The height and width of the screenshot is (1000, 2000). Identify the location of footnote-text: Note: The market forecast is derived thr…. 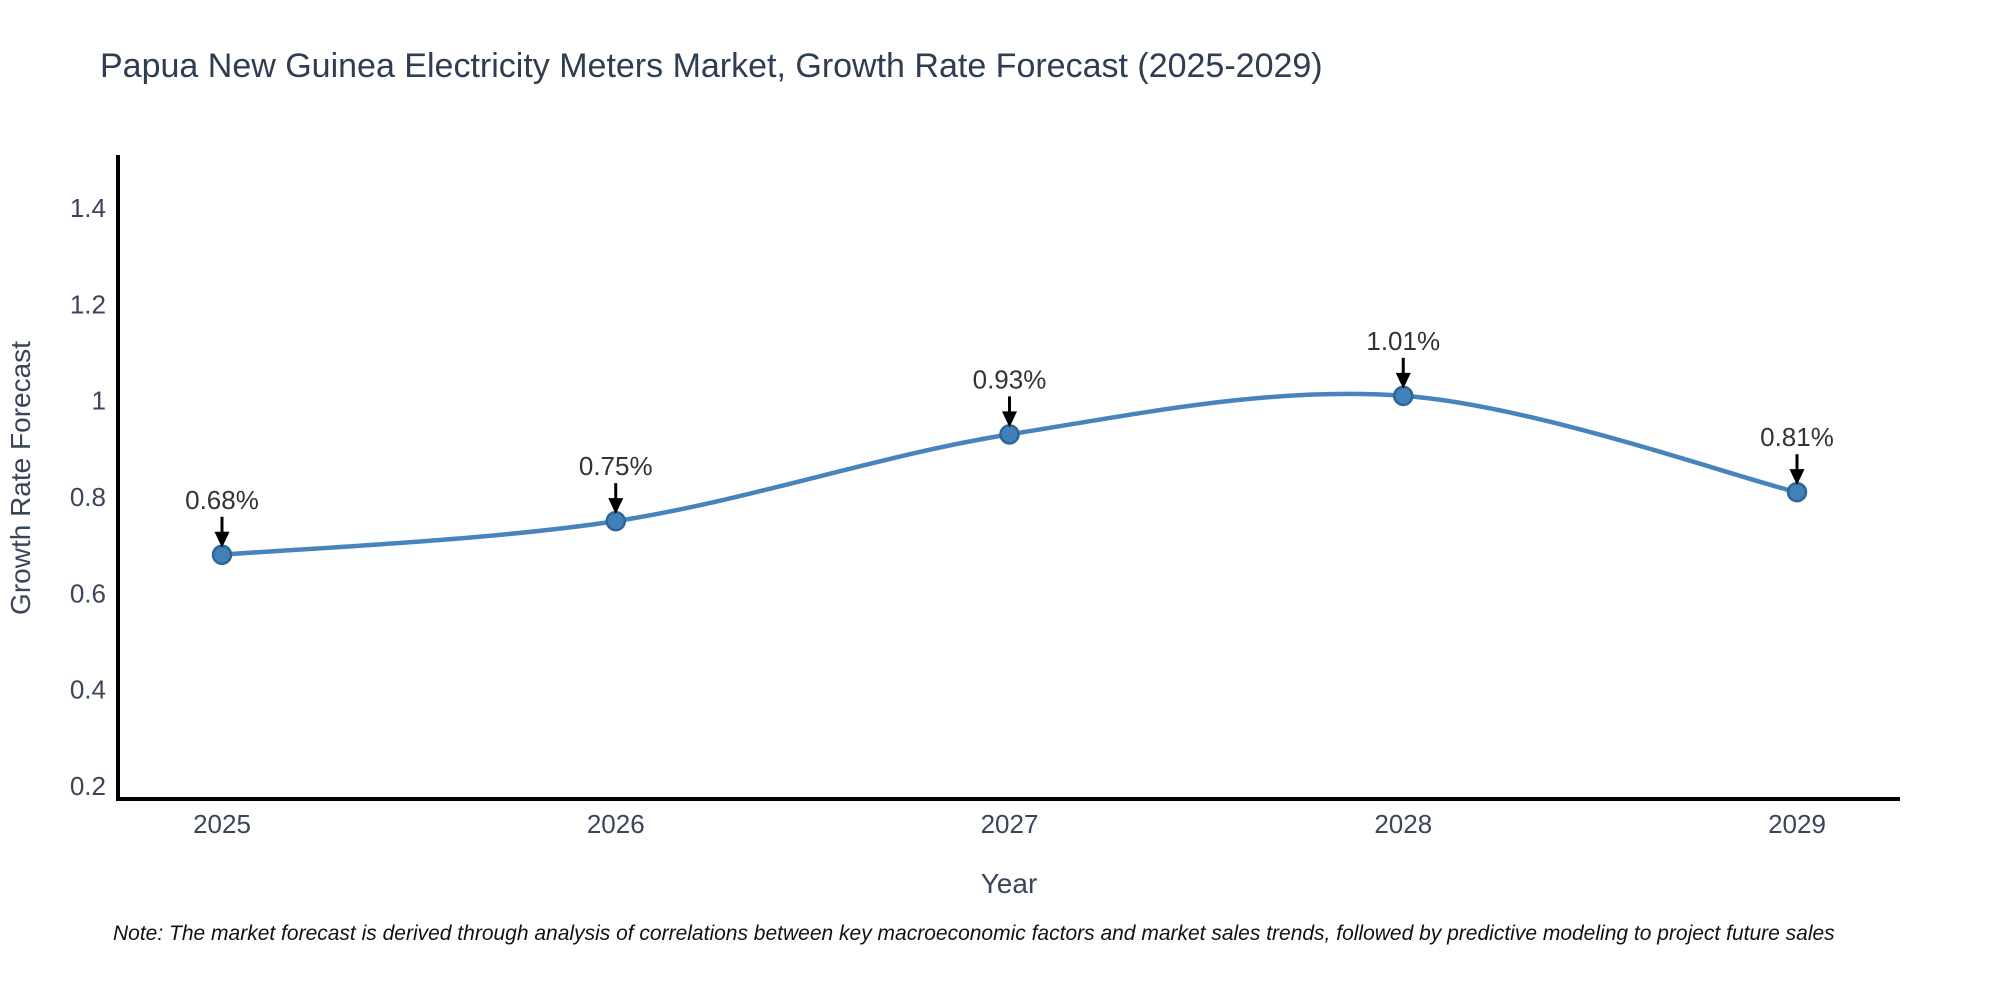
(974, 933).